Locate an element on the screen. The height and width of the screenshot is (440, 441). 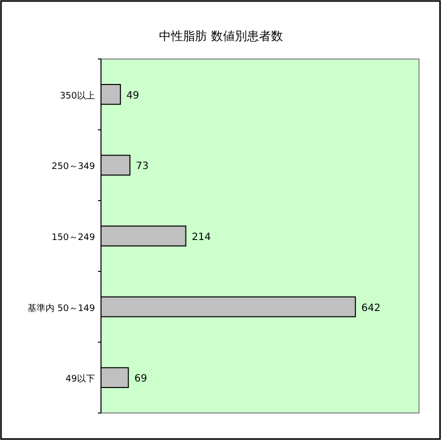
y-tick-label: 基準内 50～149 is located at coordinates (62, 308).